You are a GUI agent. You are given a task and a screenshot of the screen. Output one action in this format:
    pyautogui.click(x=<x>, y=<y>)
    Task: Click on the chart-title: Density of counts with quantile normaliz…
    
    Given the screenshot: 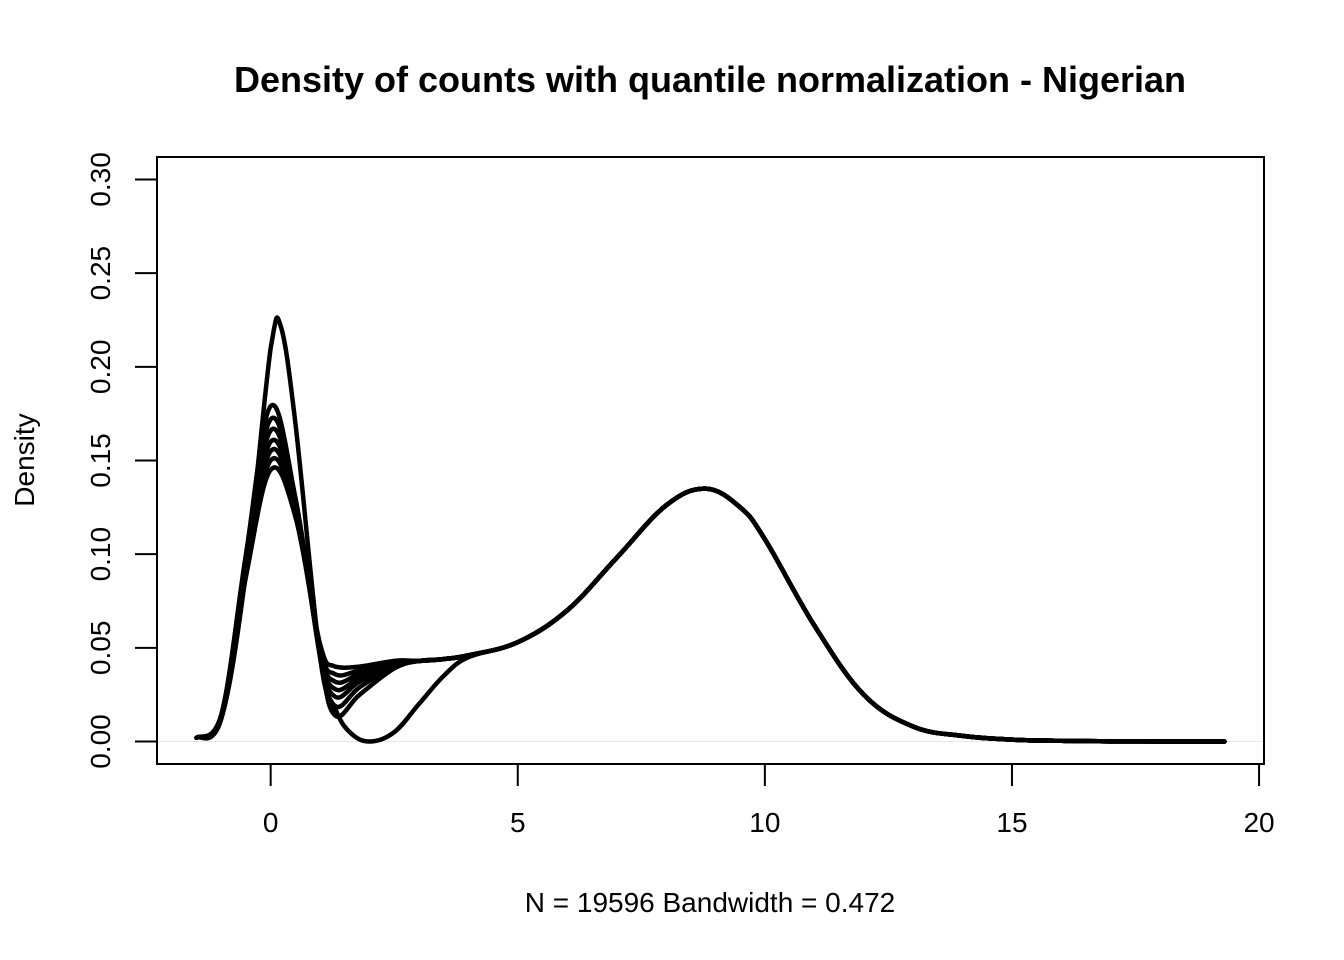 What is the action you would take?
    pyautogui.click(x=710, y=79)
    